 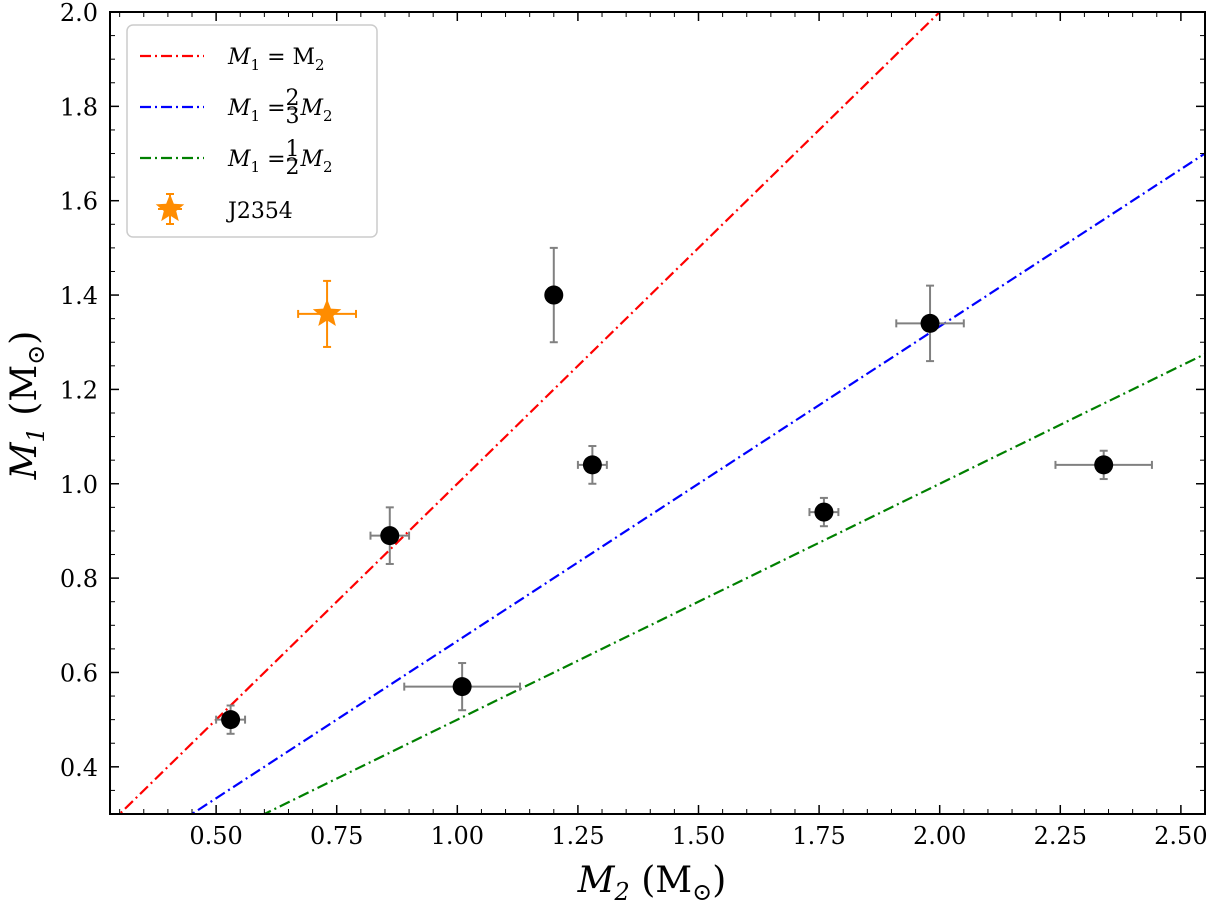 What do you see at coordinates (79, 296) in the screenshot?
I see `y-tick-label: 1.4` at bounding box center [79, 296].